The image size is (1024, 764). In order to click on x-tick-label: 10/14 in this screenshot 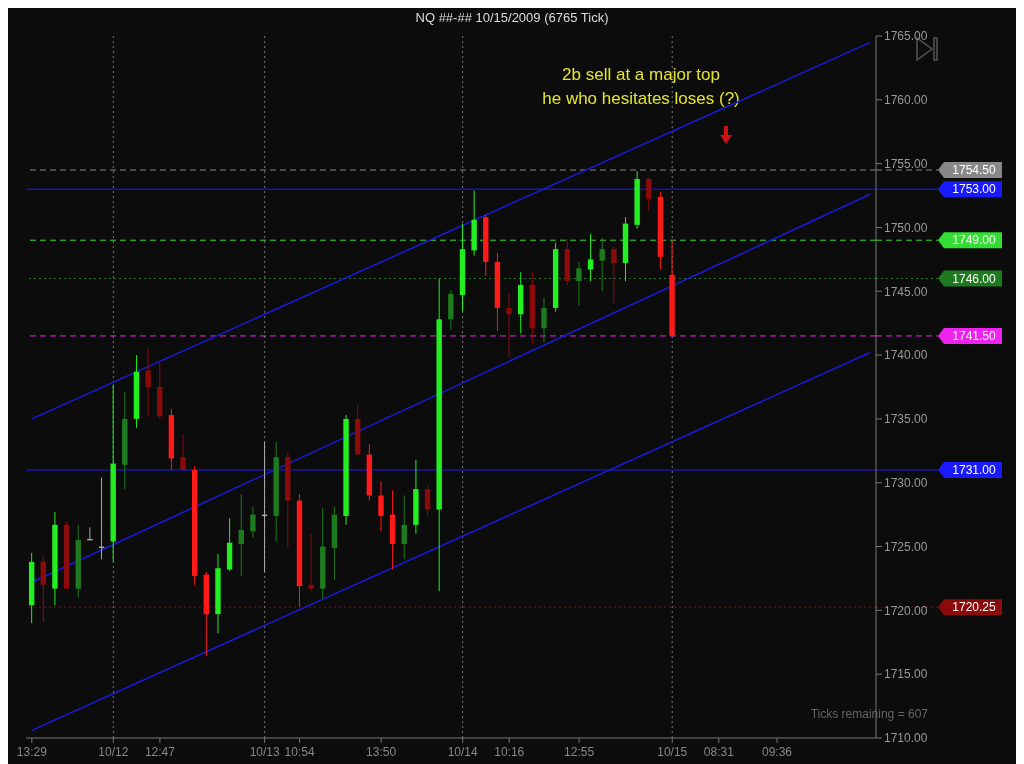, I will do `click(462, 752)`.